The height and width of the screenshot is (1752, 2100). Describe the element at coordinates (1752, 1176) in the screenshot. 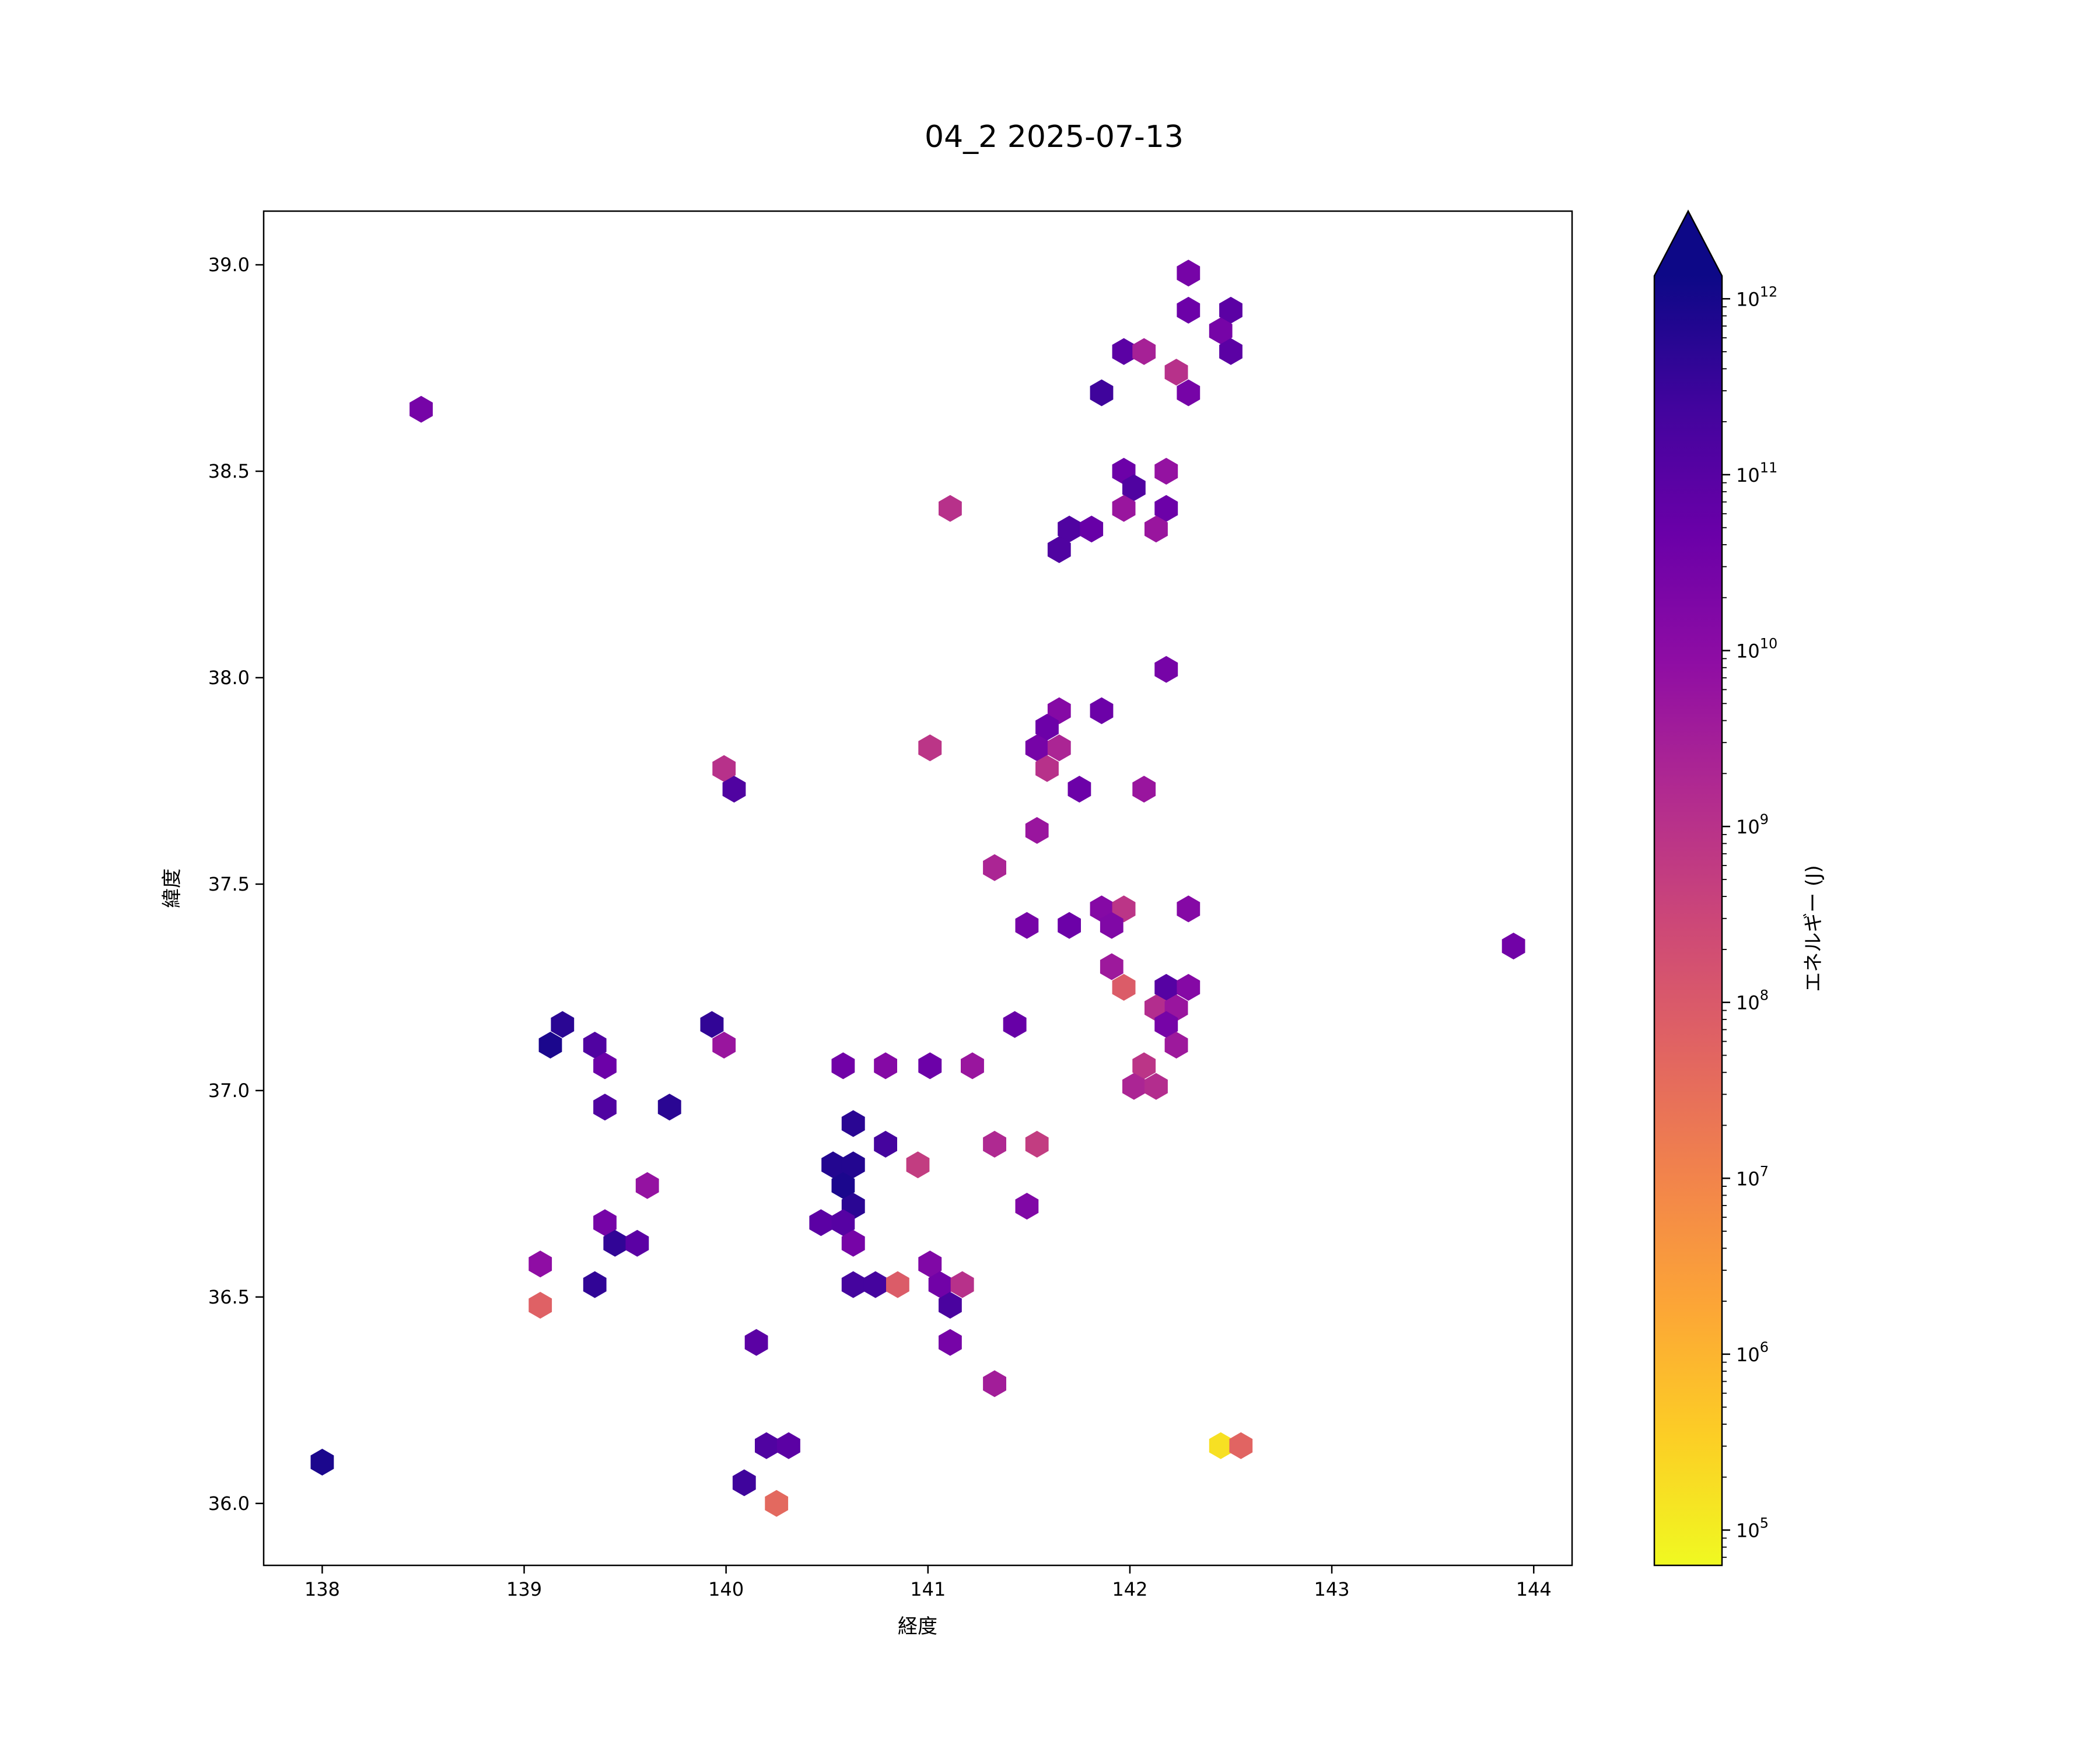

I see `colorbar-tick-label: 10⁷` at that location.